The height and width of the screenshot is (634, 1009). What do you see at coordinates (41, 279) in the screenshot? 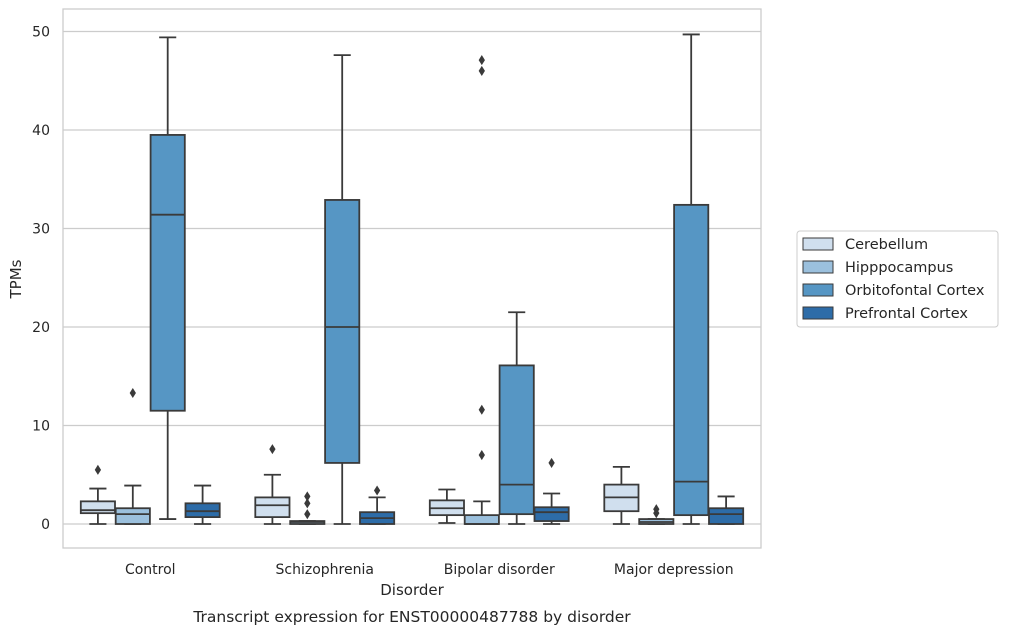
I see `y-tick-labels: 0 10 20 30 40 50` at bounding box center [41, 279].